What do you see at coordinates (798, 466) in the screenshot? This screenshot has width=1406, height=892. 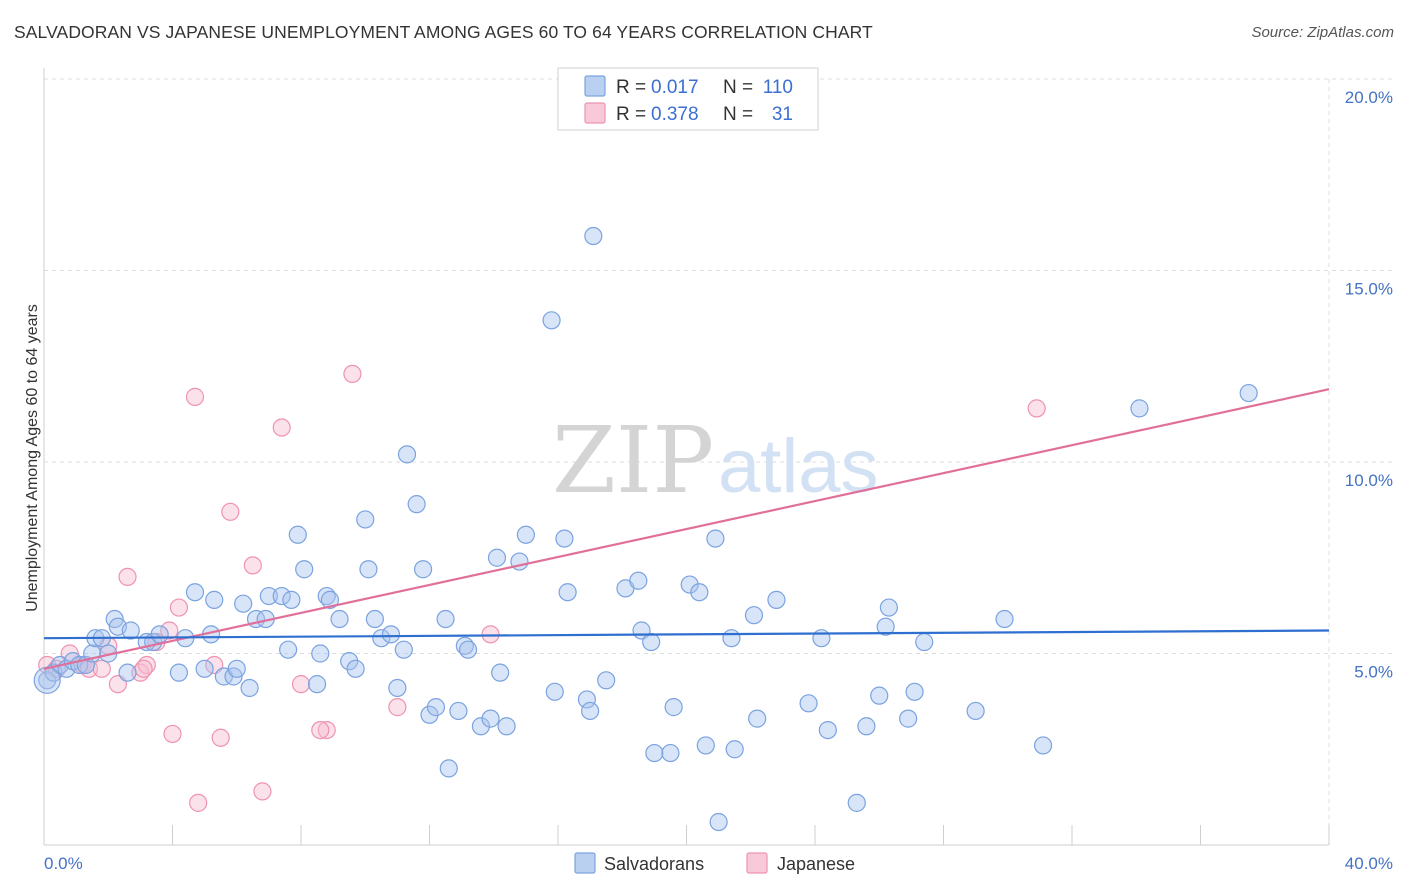 I see `watermark-atlas: atlas` at bounding box center [798, 466].